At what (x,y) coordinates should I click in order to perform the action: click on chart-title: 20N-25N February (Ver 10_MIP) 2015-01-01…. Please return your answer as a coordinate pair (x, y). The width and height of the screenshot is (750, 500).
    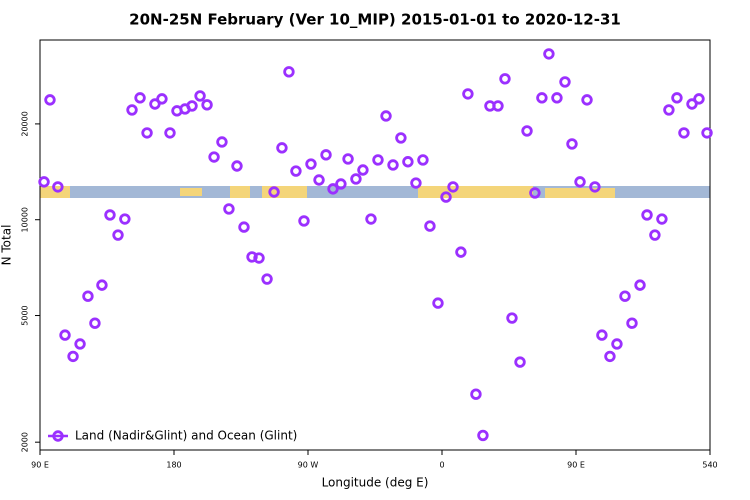
    Looking at the image, I should click on (375, 20).